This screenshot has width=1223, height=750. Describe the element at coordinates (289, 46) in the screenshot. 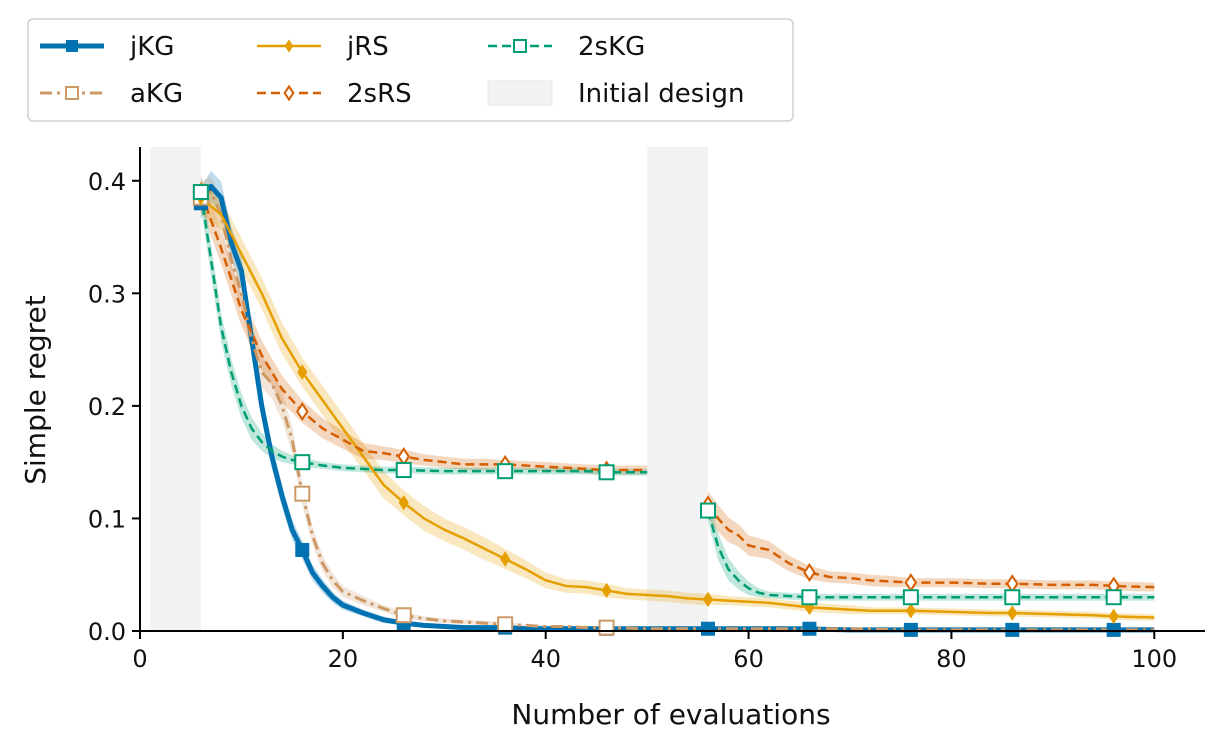

I see `legend-jrs-marker` at that location.